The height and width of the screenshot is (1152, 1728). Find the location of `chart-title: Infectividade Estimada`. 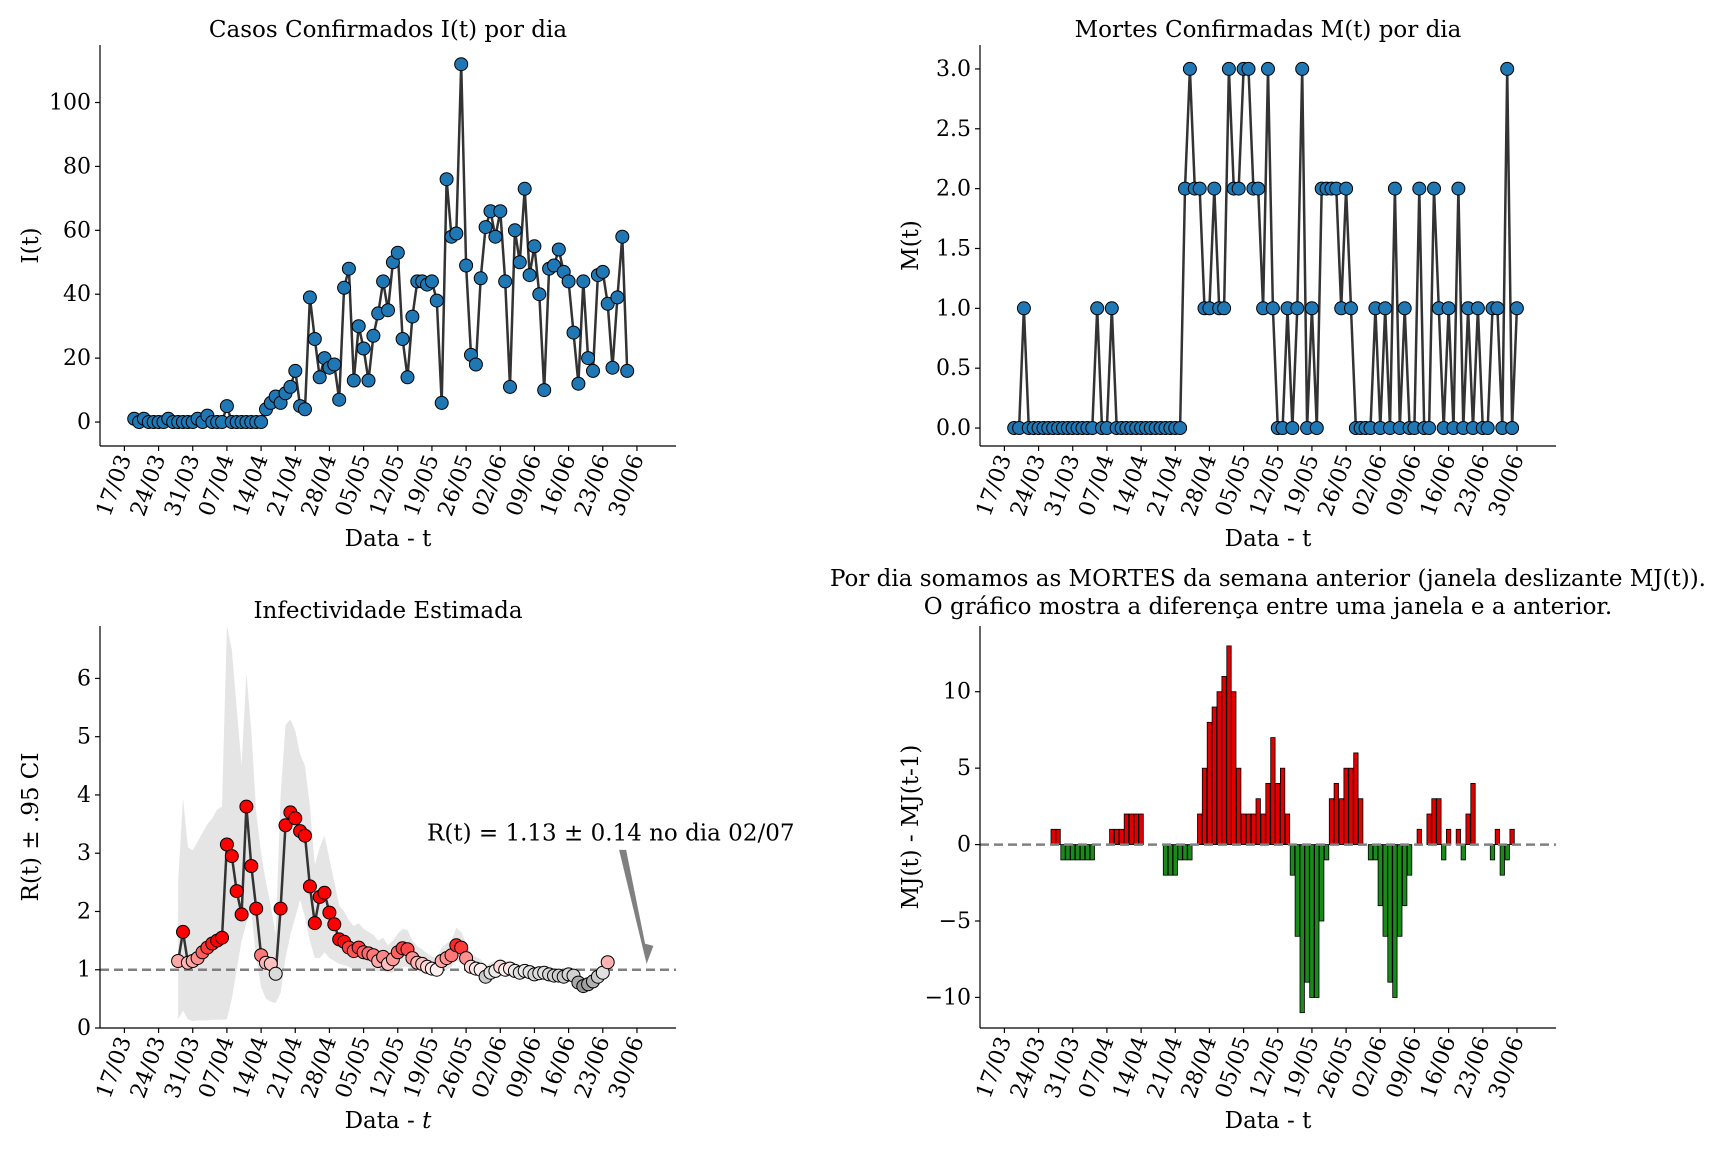

chart-title: Infectividade Estimada is located at coordinates (387, 611).